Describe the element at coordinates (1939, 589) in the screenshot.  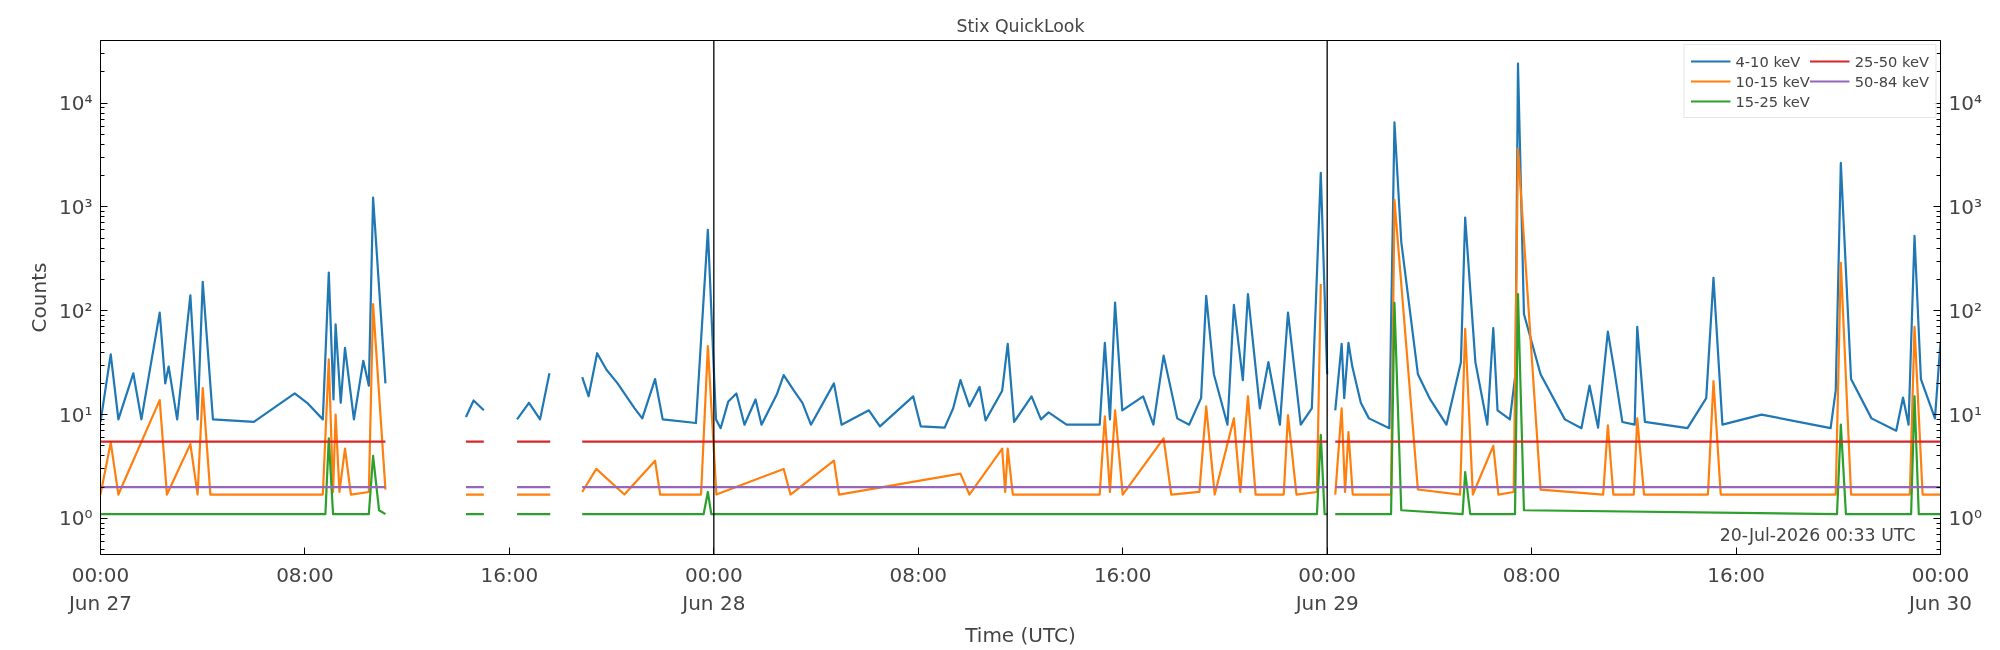
I see `x-tick-label: 00:00 Jun 30` at that location.